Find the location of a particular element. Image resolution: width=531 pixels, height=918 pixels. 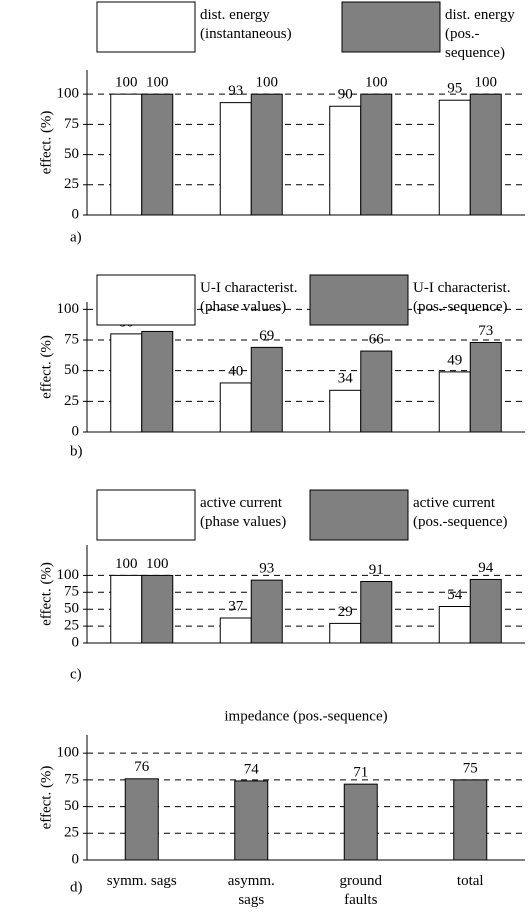

value-label: 54 is located at coordinates (455, 595).